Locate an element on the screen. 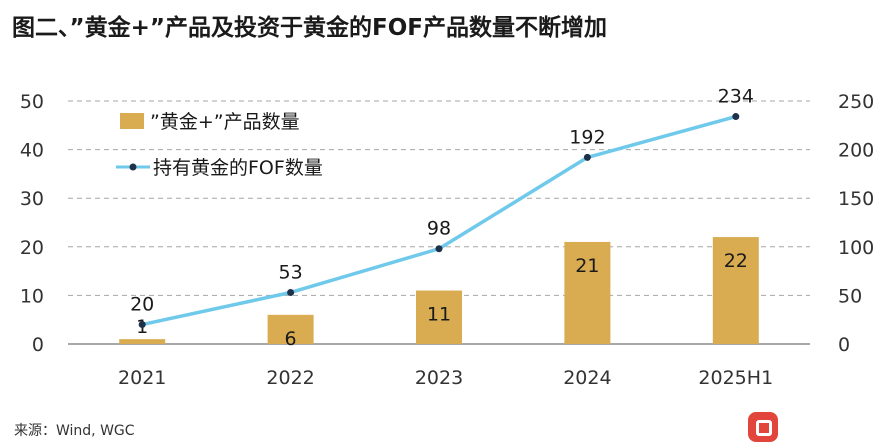 This screenshot has width=880, height=448. bar-data-label: 6 is located at coordinates (291, 339).